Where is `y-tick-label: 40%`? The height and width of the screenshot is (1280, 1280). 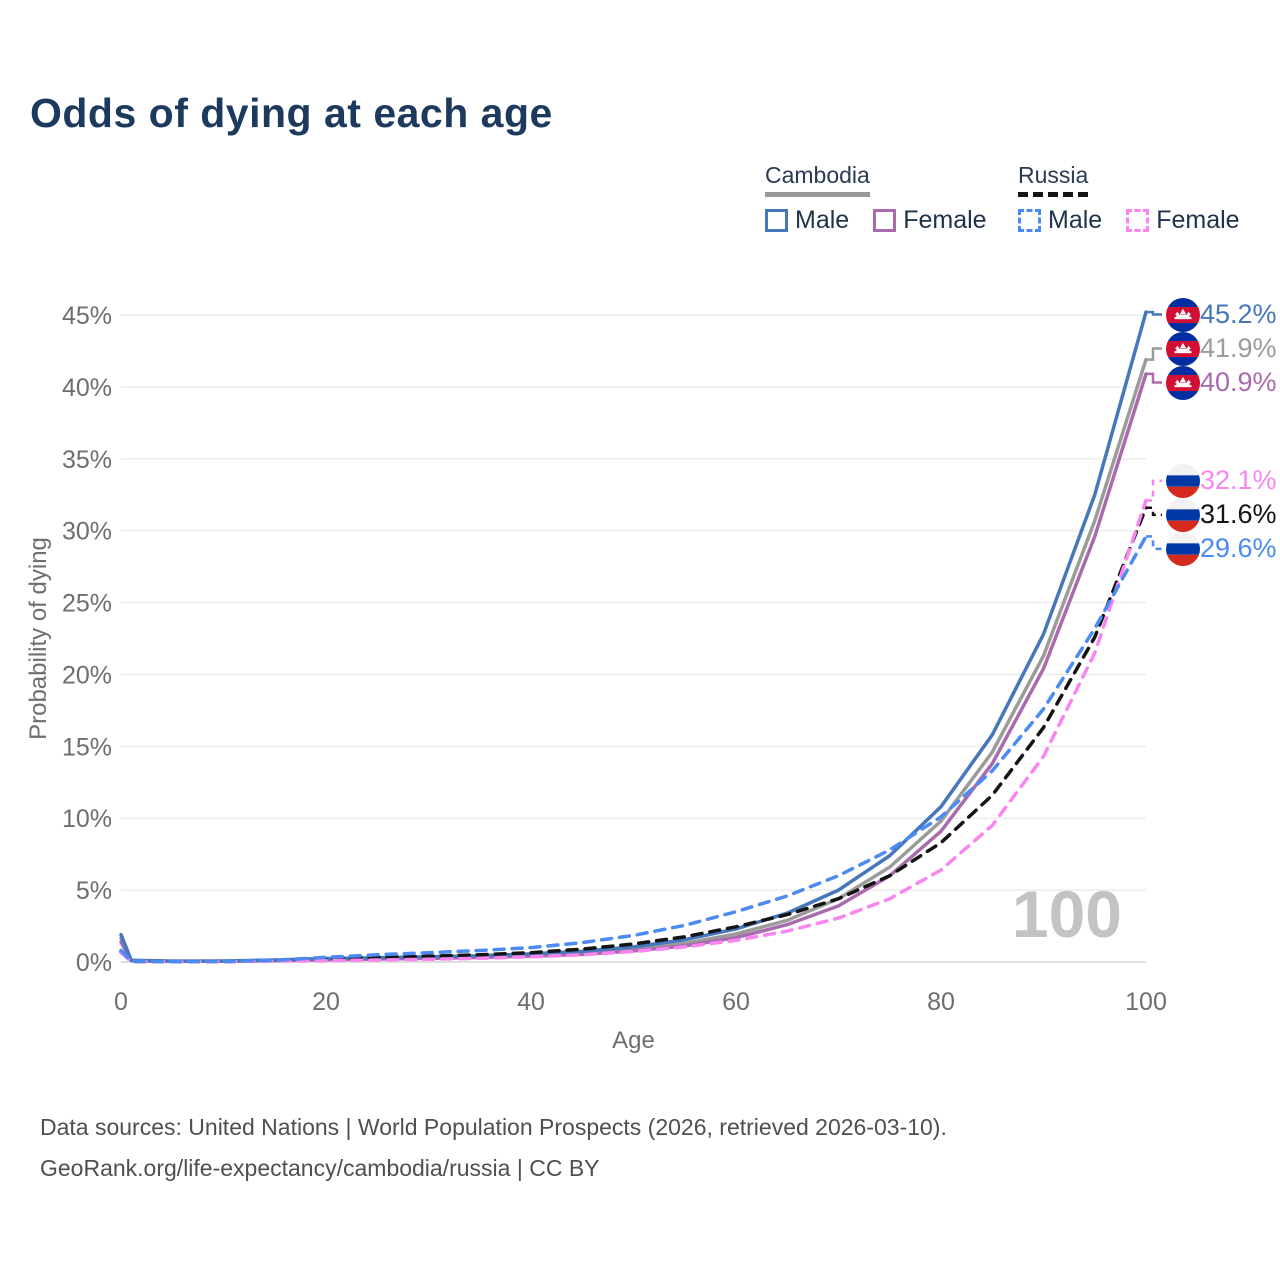 y-tick-label: 40% is located at coordinates (87, 388).